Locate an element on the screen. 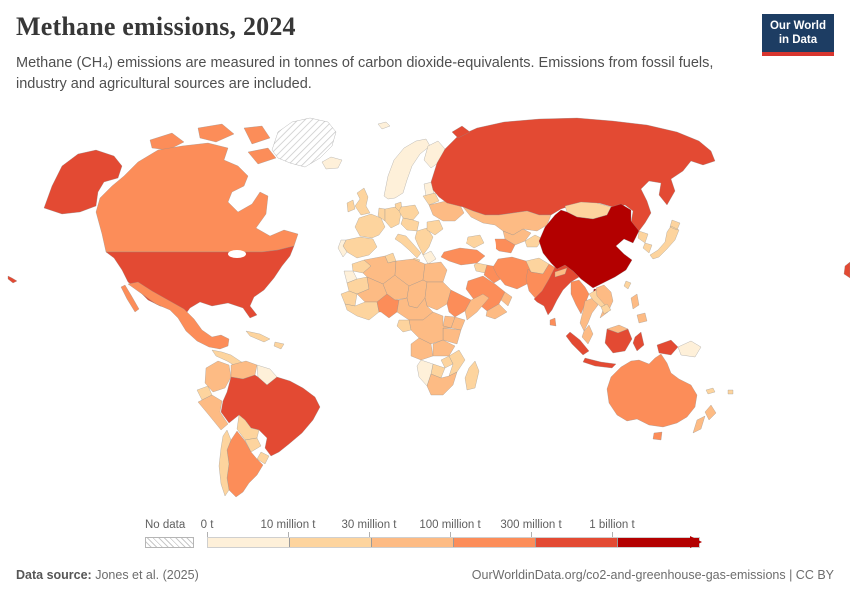  region-ireland is located at coordinates (351, 206).